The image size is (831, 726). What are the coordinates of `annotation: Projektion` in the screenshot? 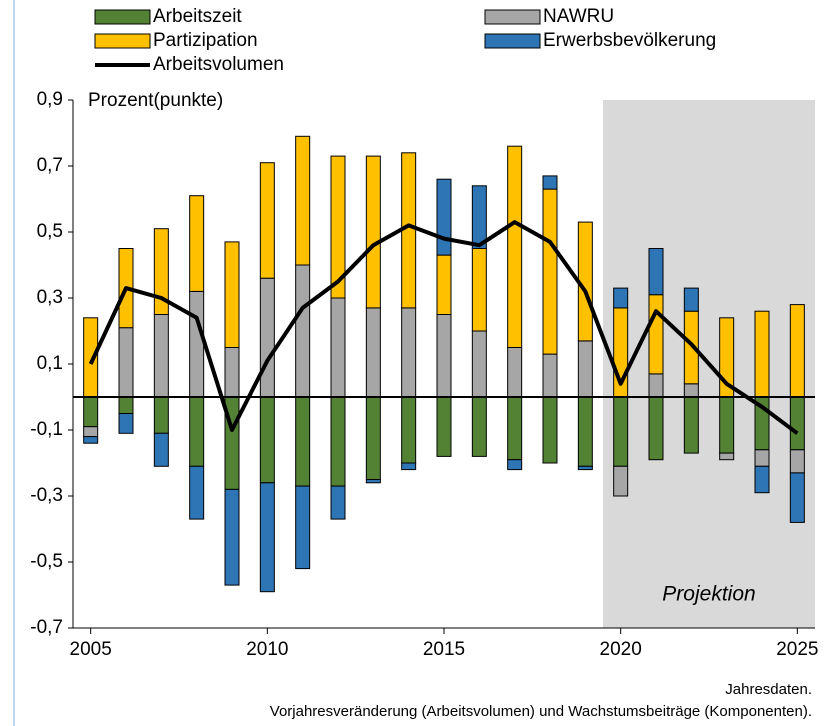 It's located at (708, 594).